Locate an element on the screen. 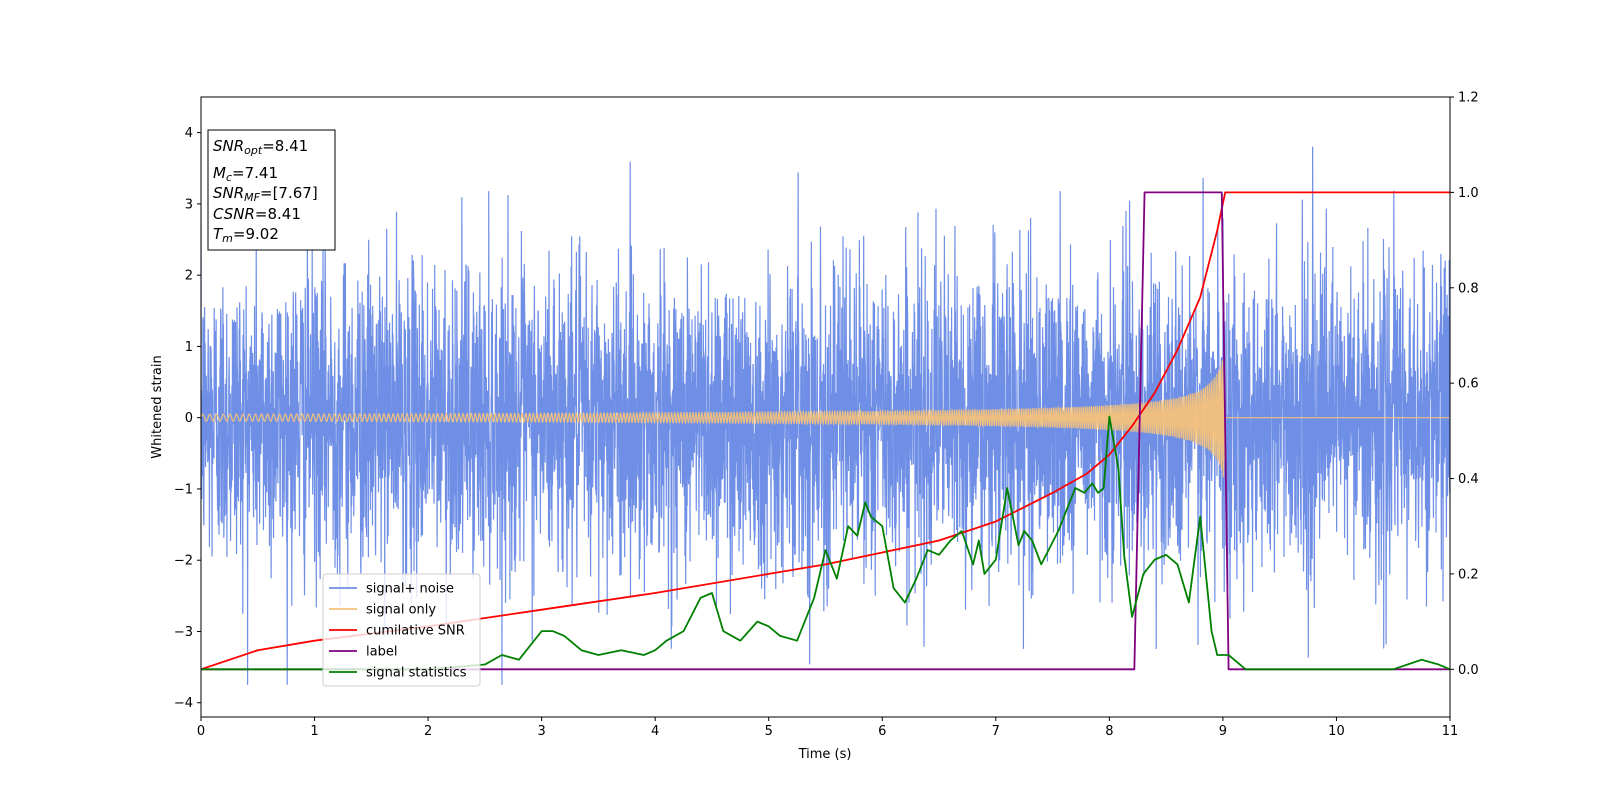 This screenshot has height=800, width=1600. y2-tick-label: 0.4 is located at coordinates (1468, 479).